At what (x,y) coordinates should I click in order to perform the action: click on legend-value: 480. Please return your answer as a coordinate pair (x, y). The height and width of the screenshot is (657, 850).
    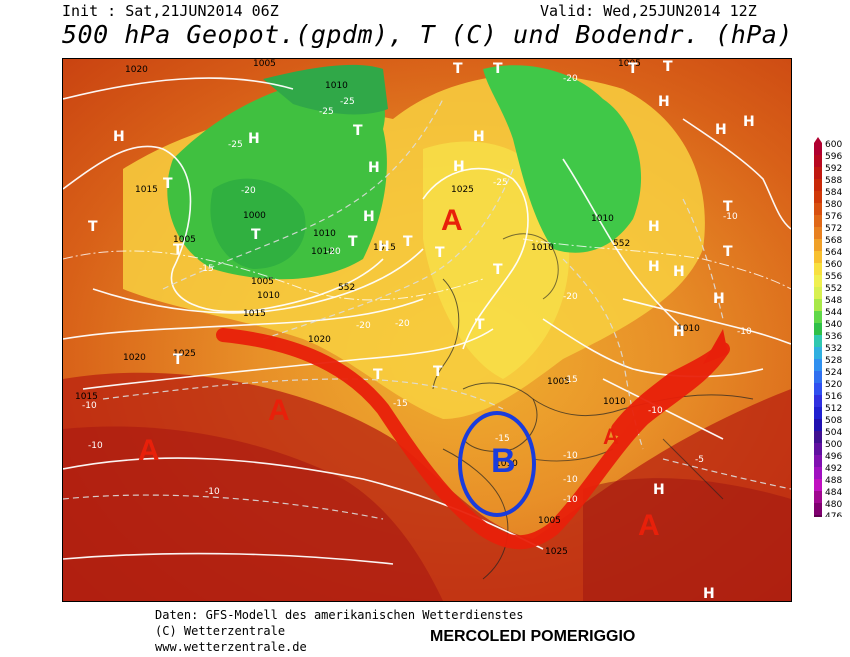
    Looking at the image, I should click on (833, 505).